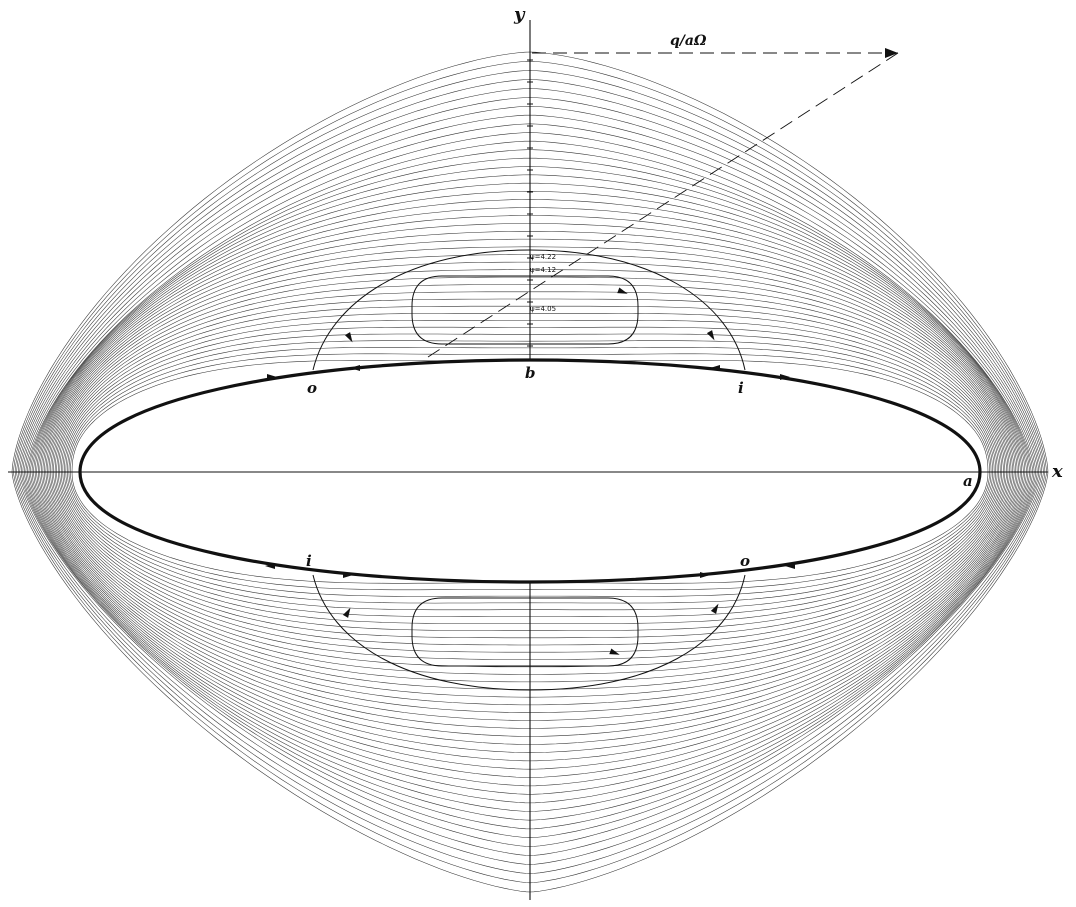 This screenshot has width=1076, height=907. Describe the element at coordinates (688, 41) in the screenshot. I see `velocity-label: q/aΩ` at that location.